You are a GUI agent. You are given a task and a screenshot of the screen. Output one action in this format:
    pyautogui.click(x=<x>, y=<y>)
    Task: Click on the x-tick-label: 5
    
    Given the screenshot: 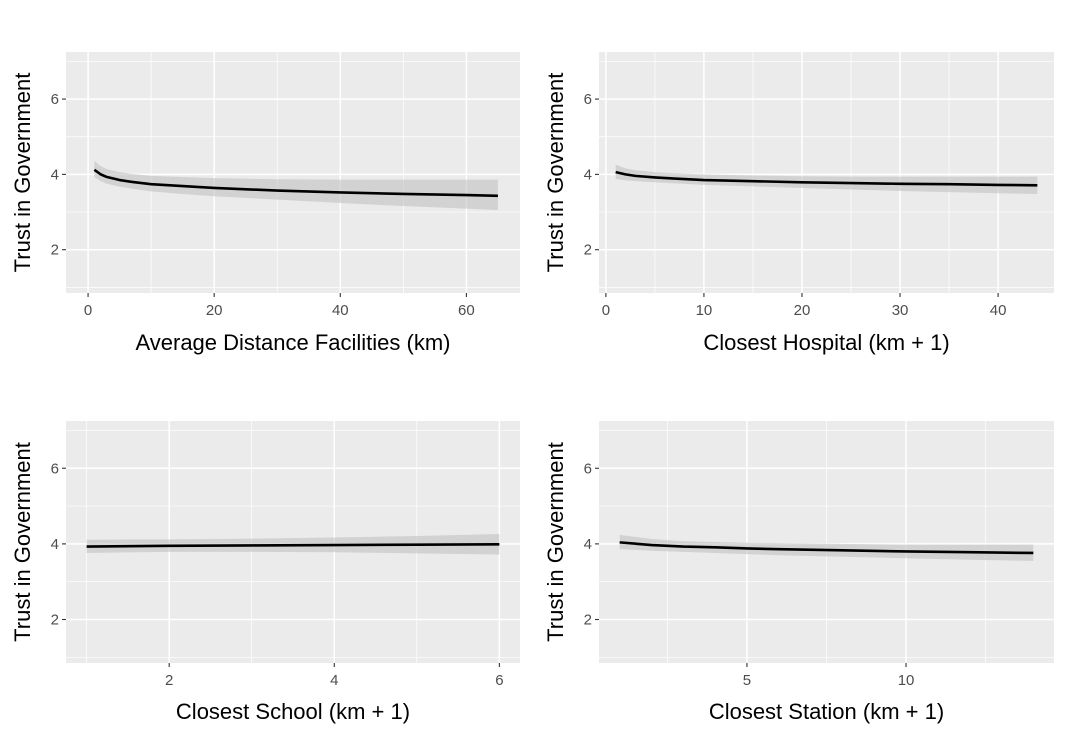 What is the action you would take?
    pyautogui.click(x=747, y=680)
    